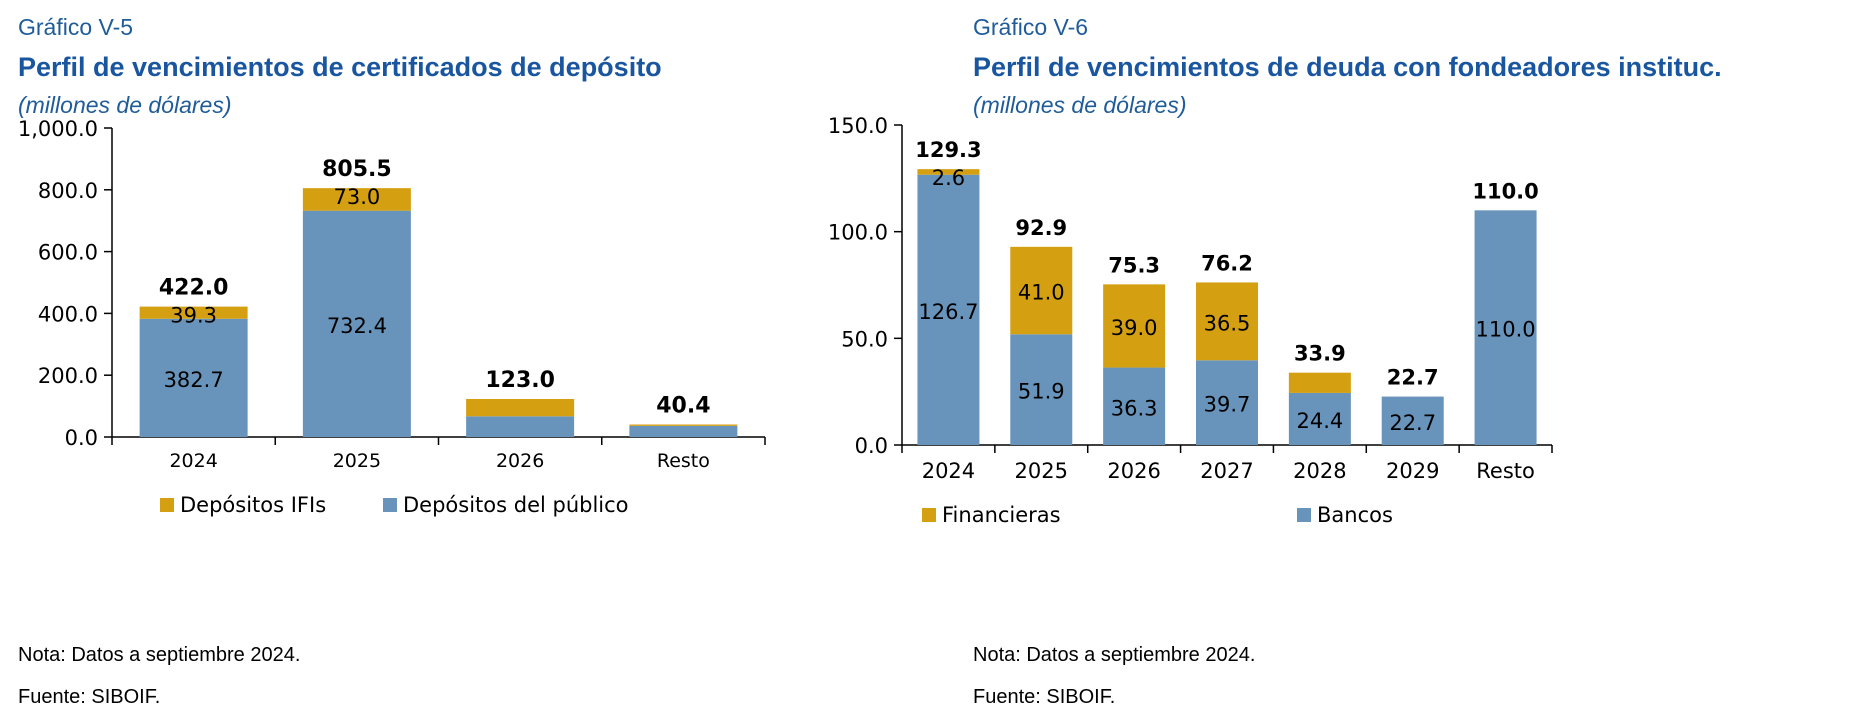 Image resolution: width=1855 pixels, height=723 pixels. Describe the element at coordinates (1505, 191) in the screenshot. I see `total-label: 110.0` at that location.